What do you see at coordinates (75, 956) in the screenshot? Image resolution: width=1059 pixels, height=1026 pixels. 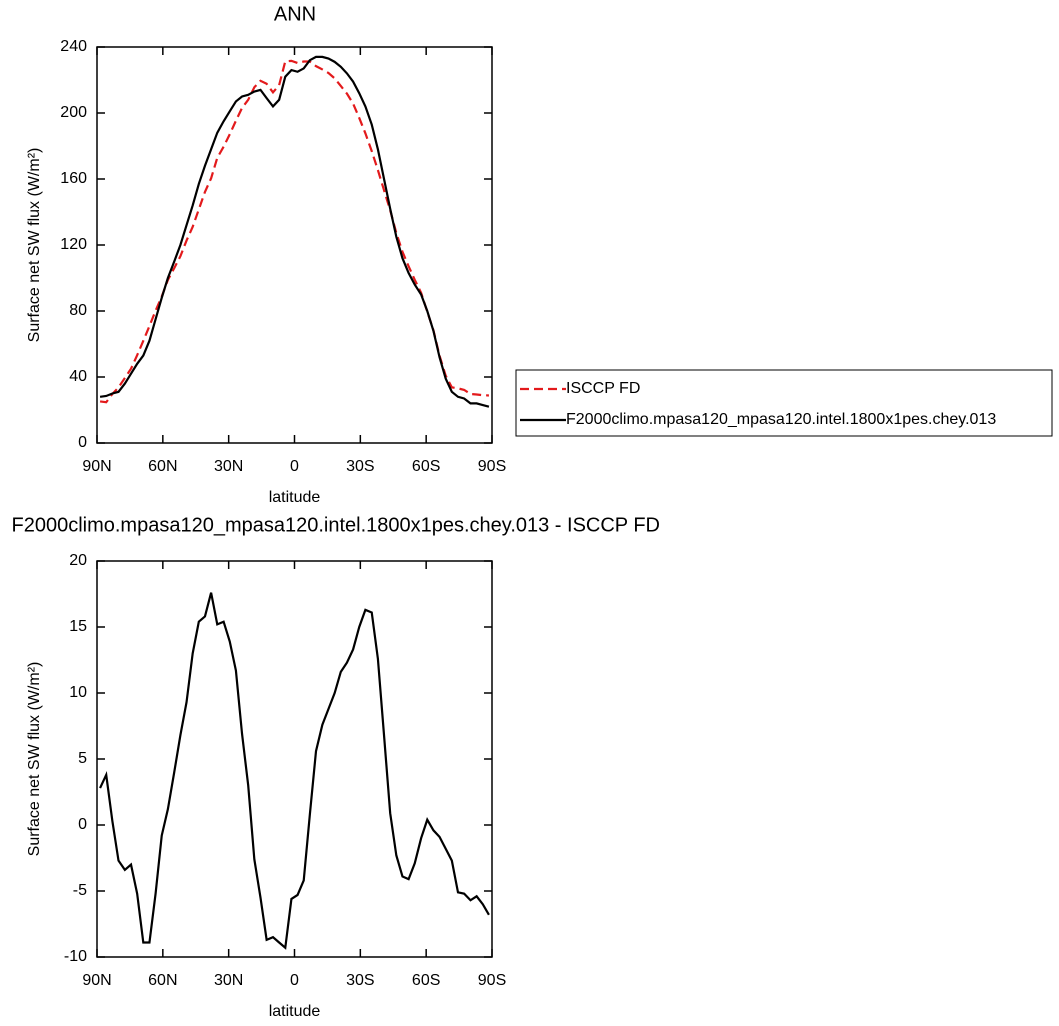 I see `y-tick-label: -10` at bounding box center [75, 956].